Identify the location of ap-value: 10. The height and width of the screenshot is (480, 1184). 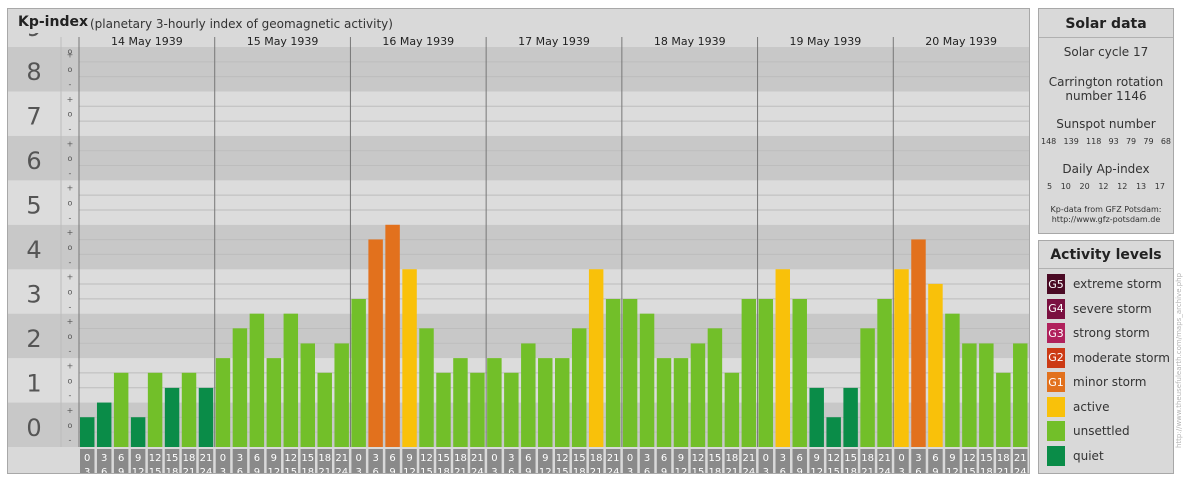
(1065, 186).